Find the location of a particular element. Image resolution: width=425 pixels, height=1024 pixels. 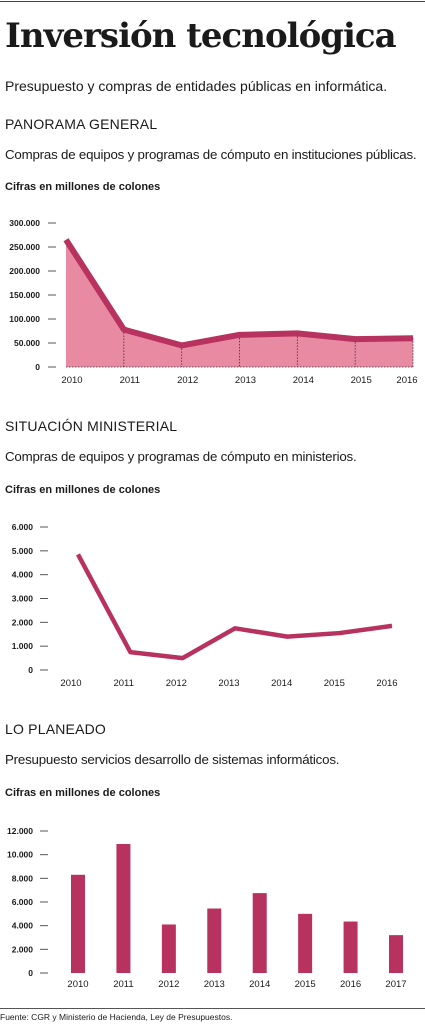

y-tick-label: 8.000 is located at coordinates (23, 878).